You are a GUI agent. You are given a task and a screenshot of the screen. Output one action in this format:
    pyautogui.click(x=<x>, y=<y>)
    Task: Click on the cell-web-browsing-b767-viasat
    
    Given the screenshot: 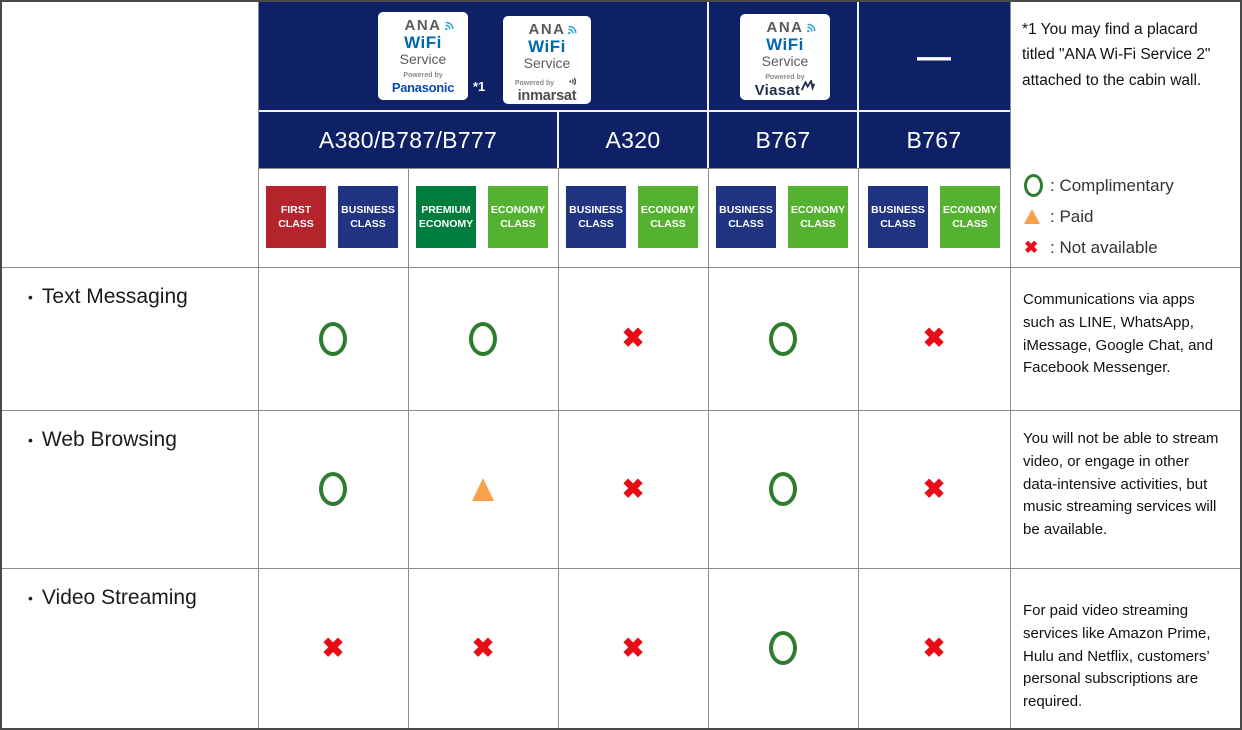 What is the action you would take?
    pyautogui.click(x=783, y=489)
    